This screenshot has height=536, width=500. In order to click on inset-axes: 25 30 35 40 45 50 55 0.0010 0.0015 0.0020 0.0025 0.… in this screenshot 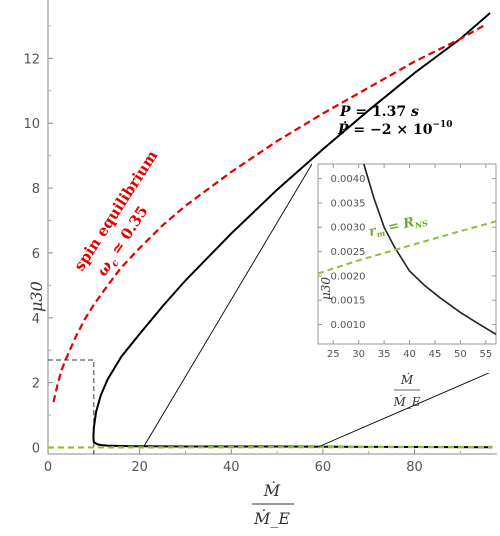, I will do `click(407, 261)`.